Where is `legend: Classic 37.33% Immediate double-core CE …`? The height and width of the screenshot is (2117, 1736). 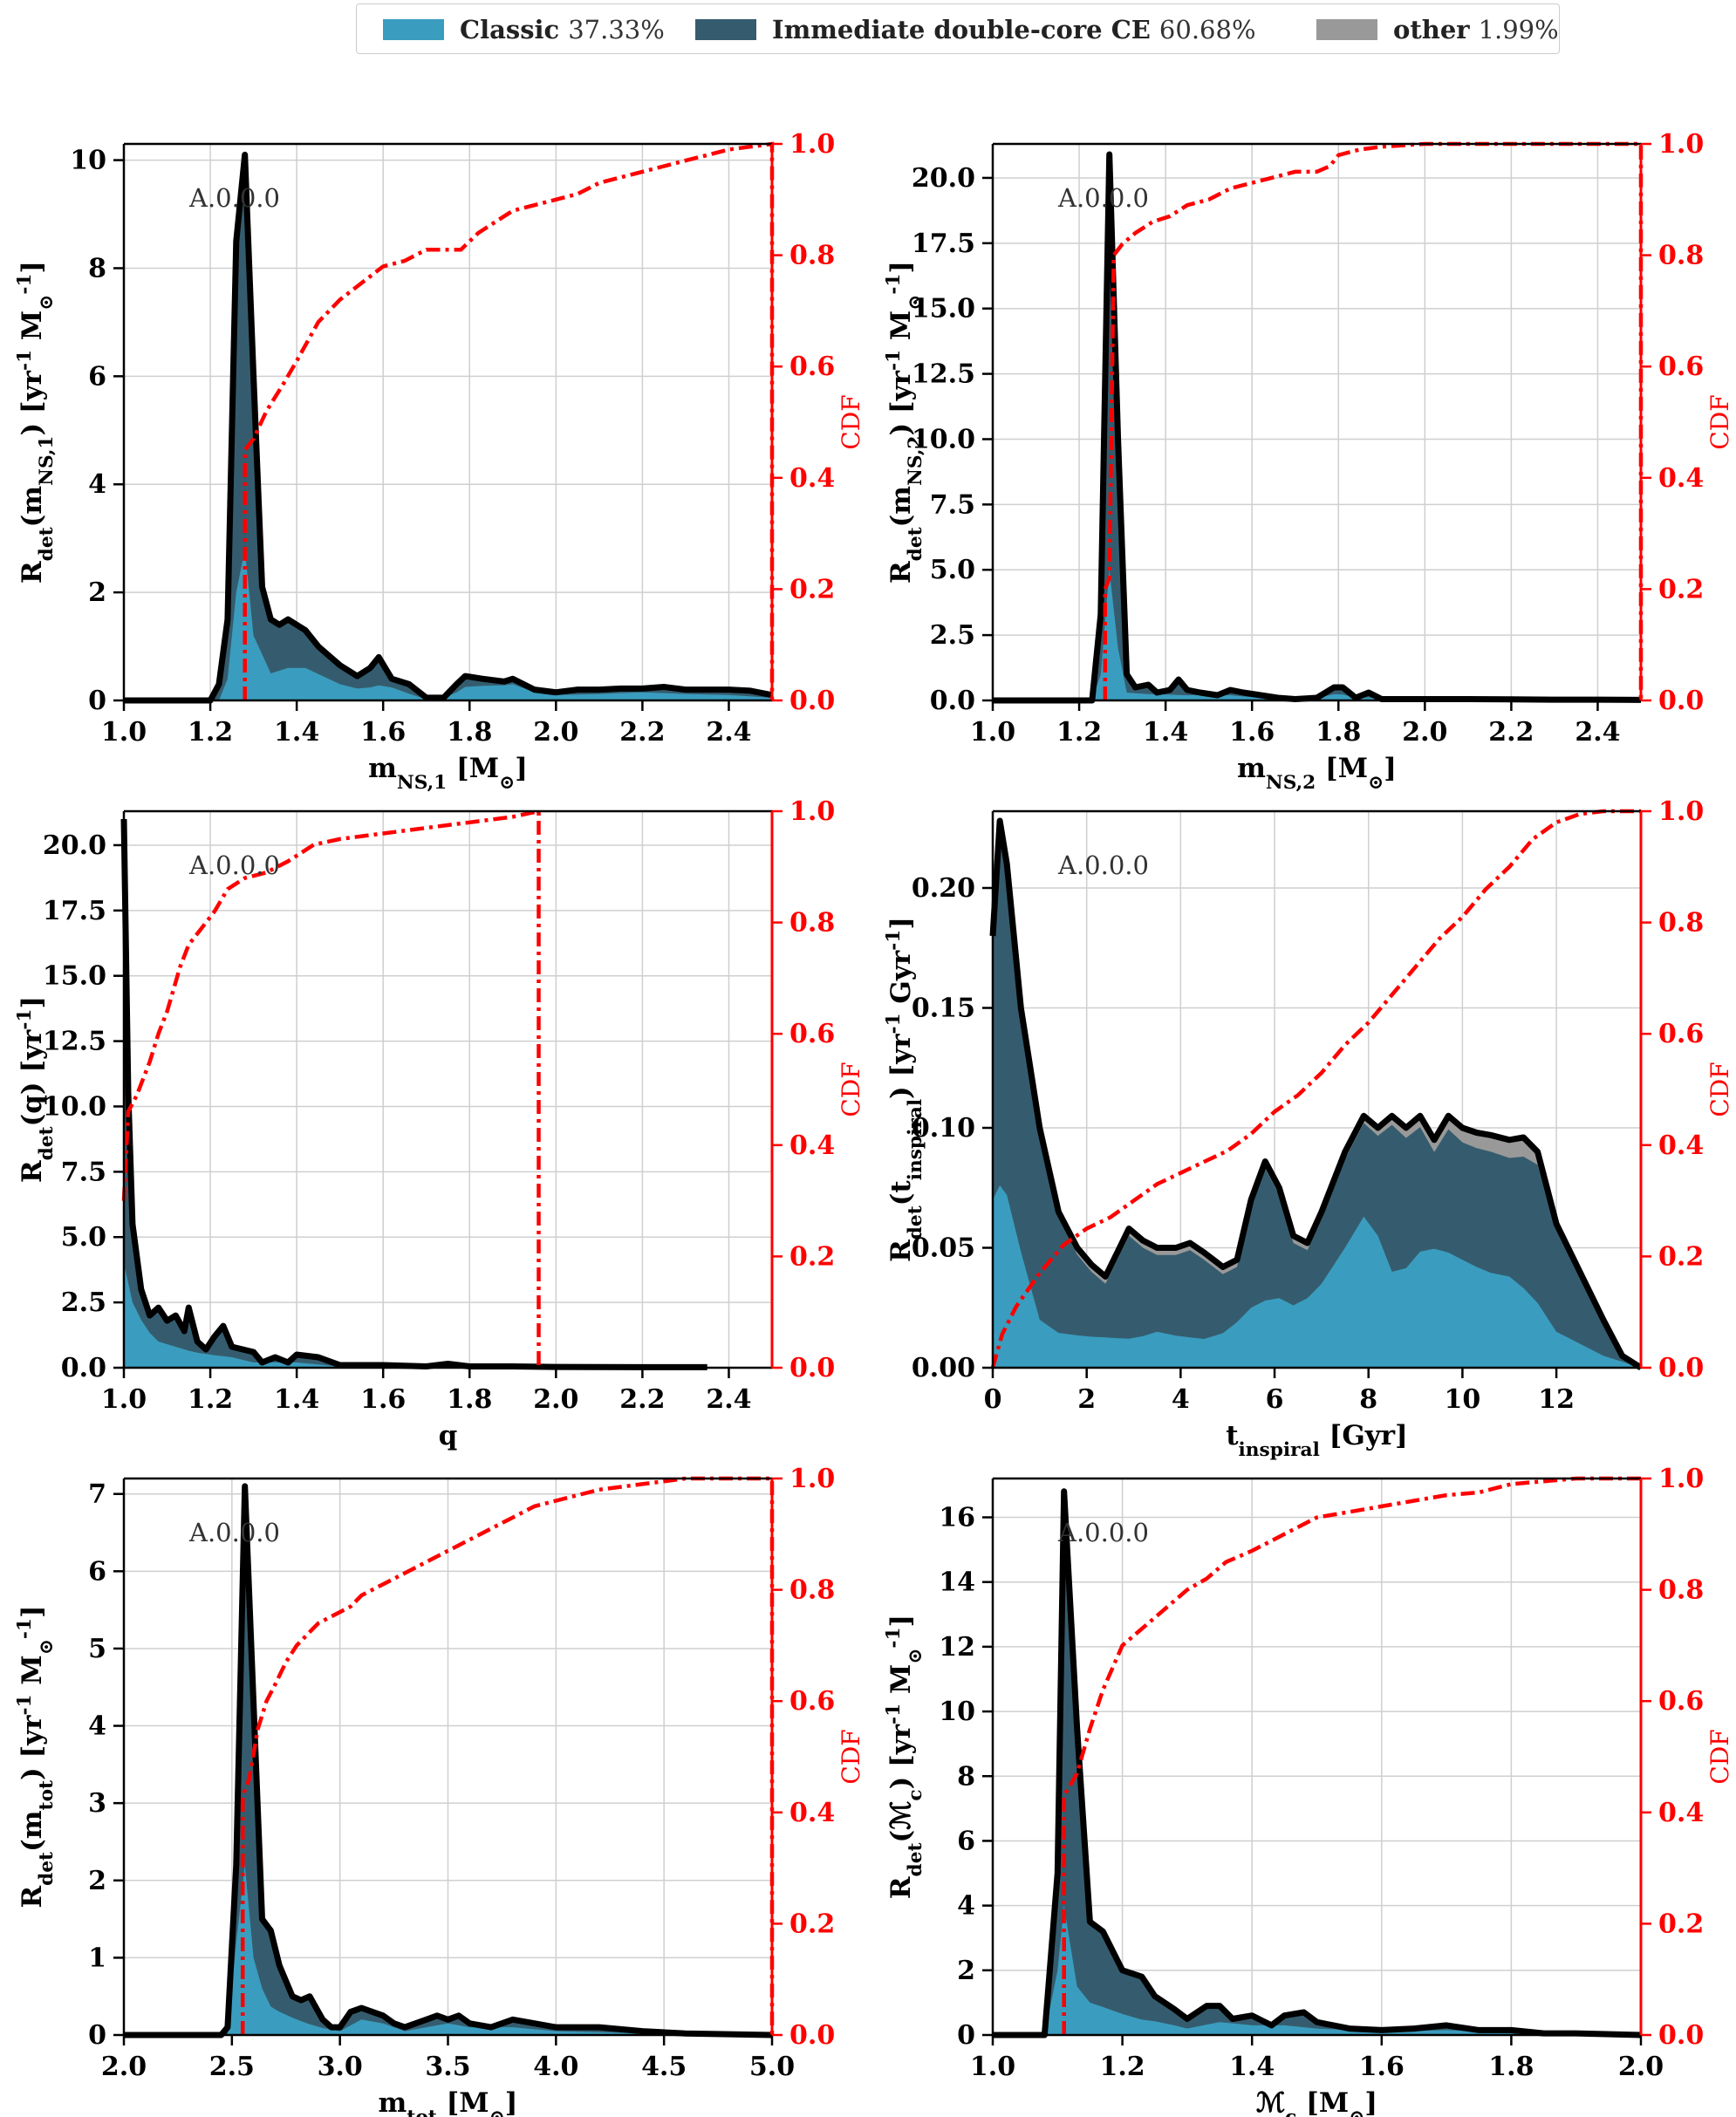 legend: Classic 37.33% Immediate double-core CE … is located at coordinates (958, 29).